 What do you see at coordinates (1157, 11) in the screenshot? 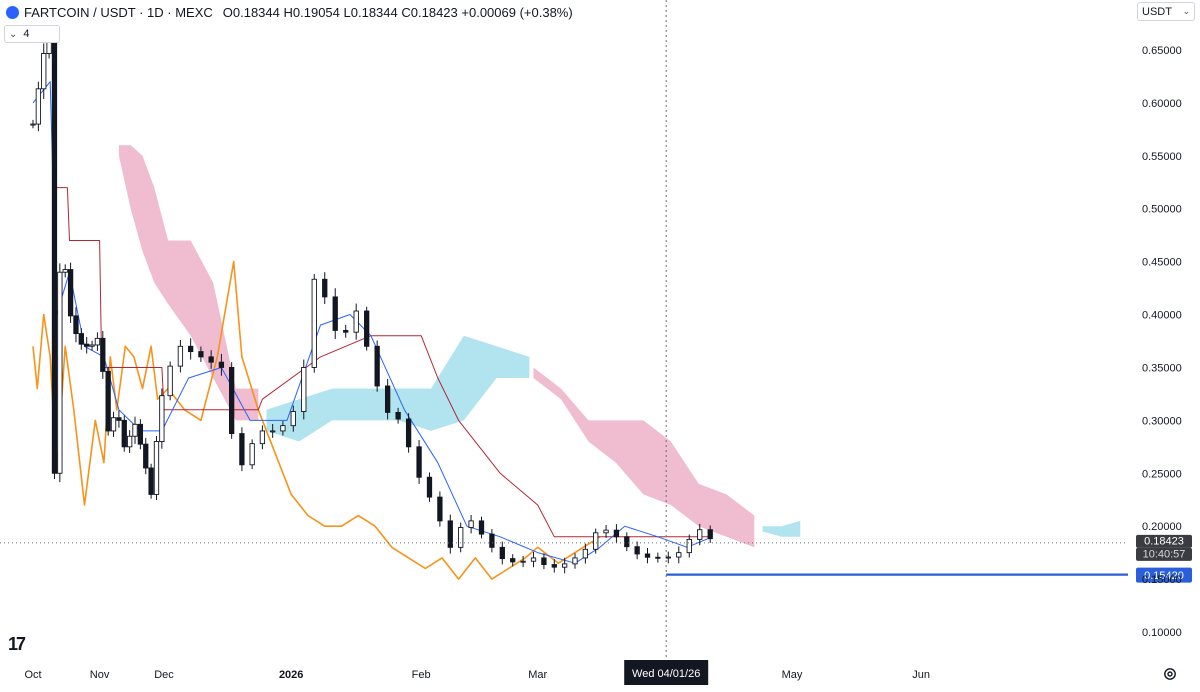
I see `currency-label: USDT` at bounding box center [1157, 11].